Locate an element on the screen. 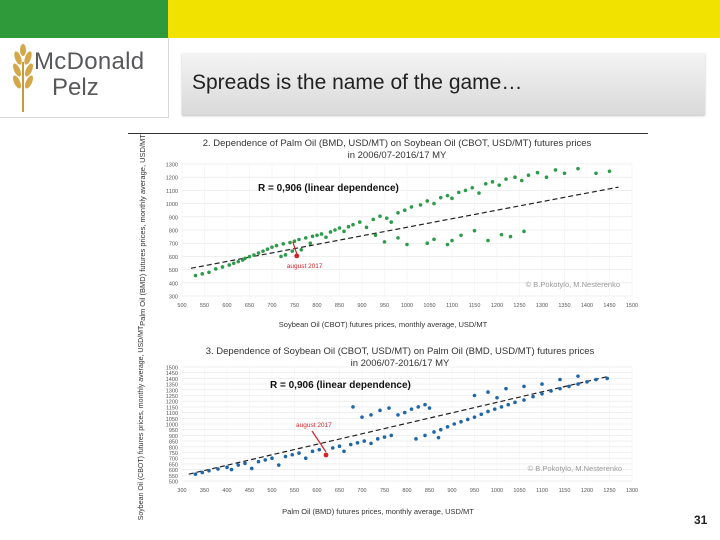 The image size is (720, 540). y-tick-label: 850 is located at coordinates (173, 443).